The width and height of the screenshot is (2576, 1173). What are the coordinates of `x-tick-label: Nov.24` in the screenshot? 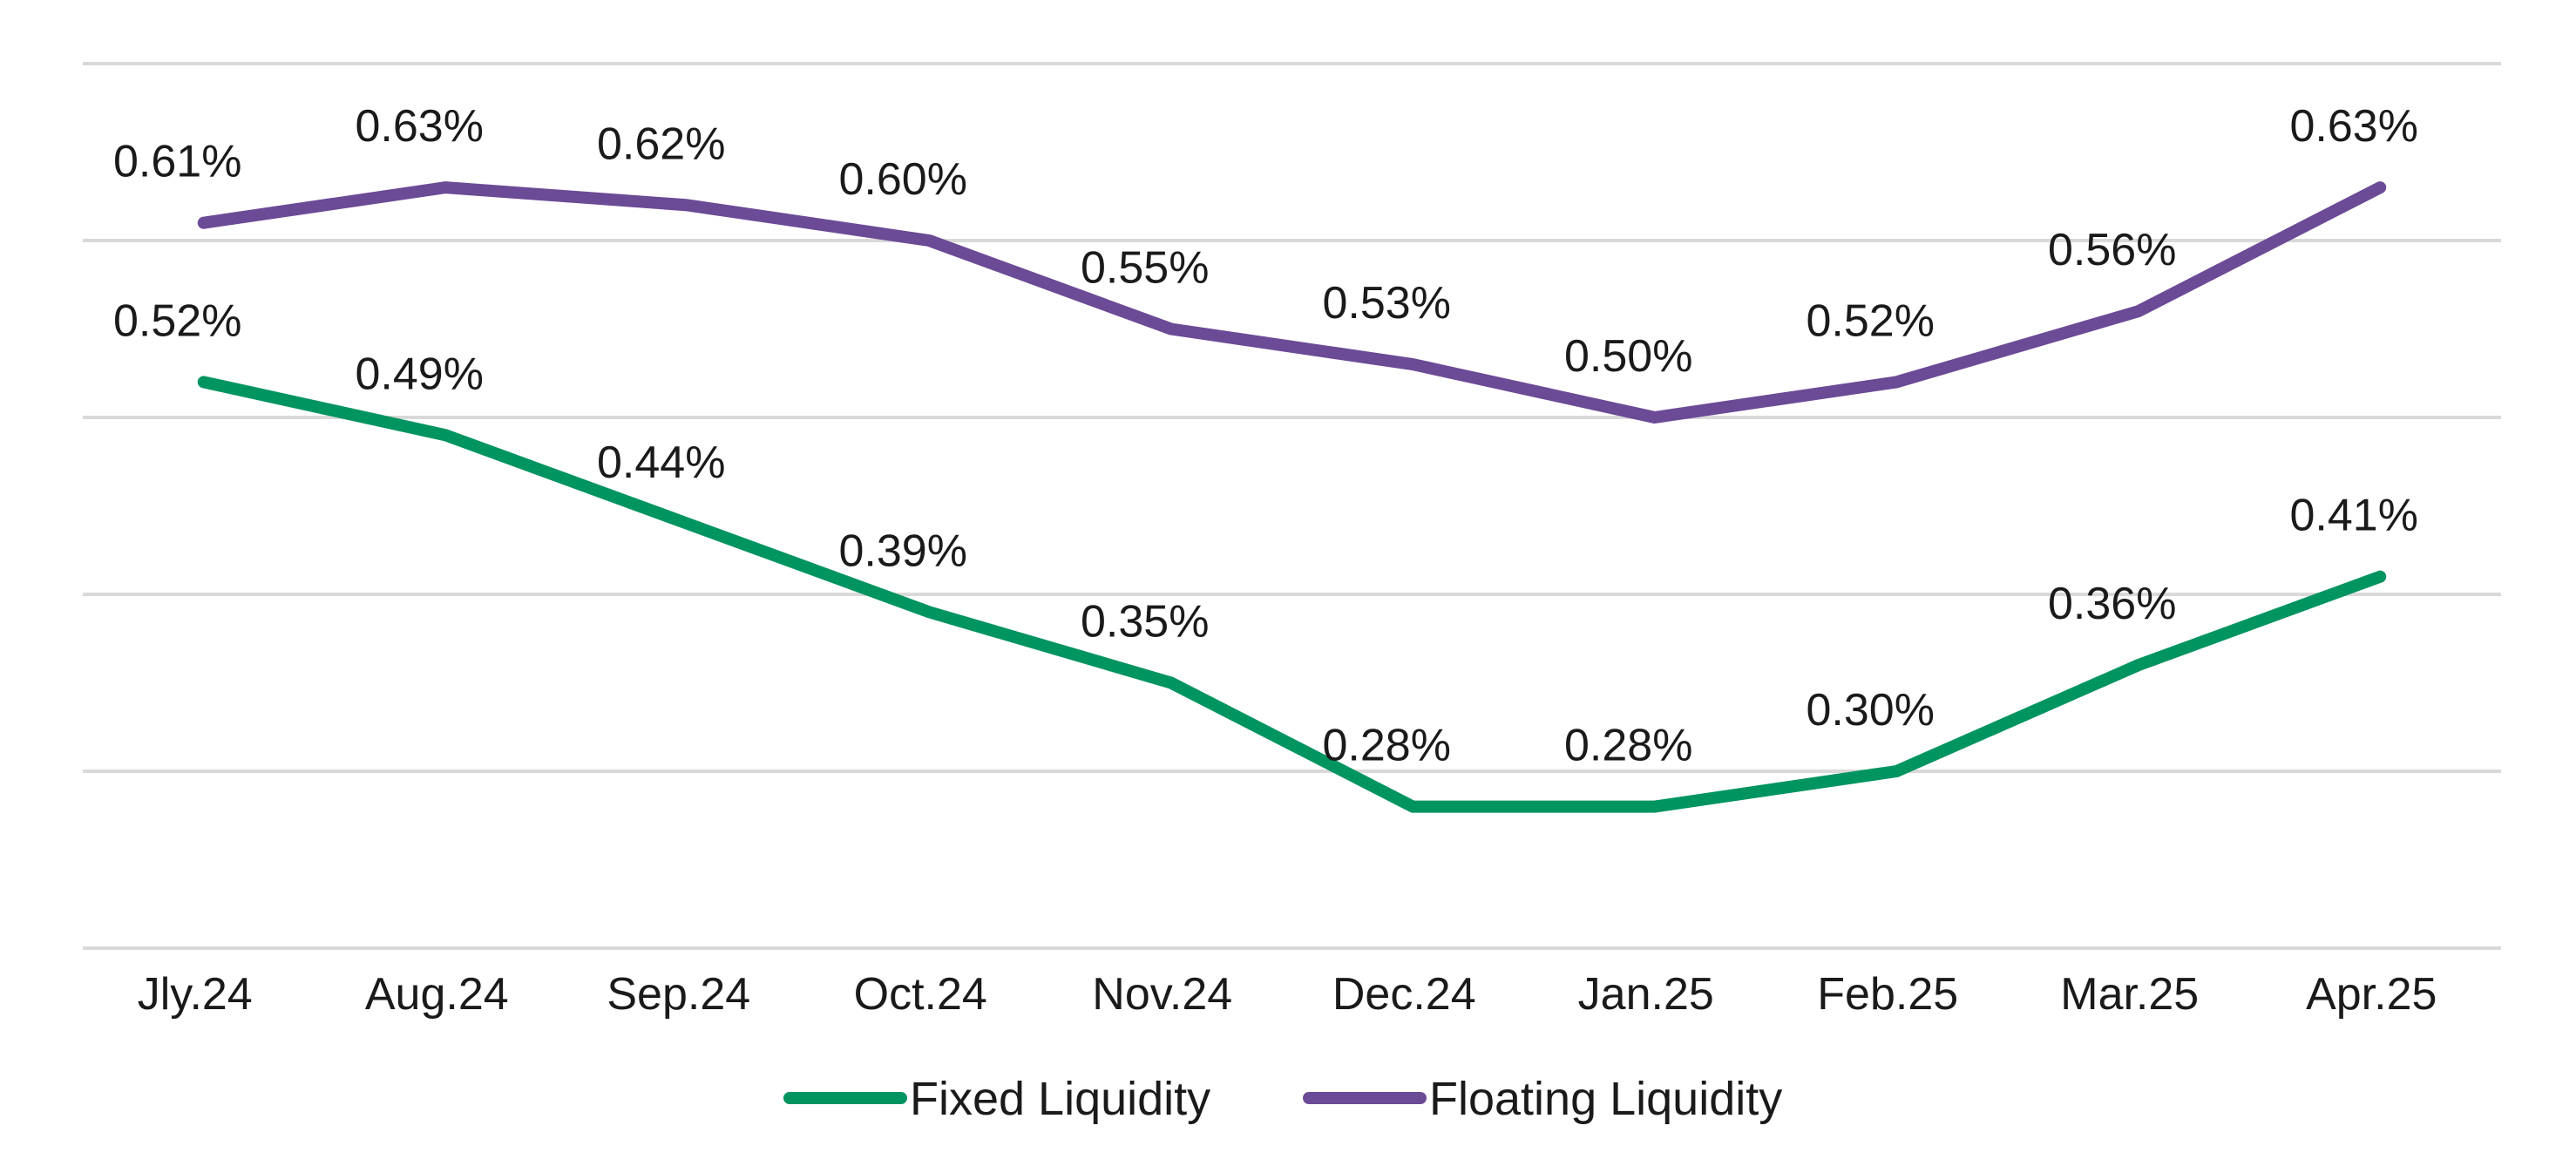 It's located at (1162, 994).